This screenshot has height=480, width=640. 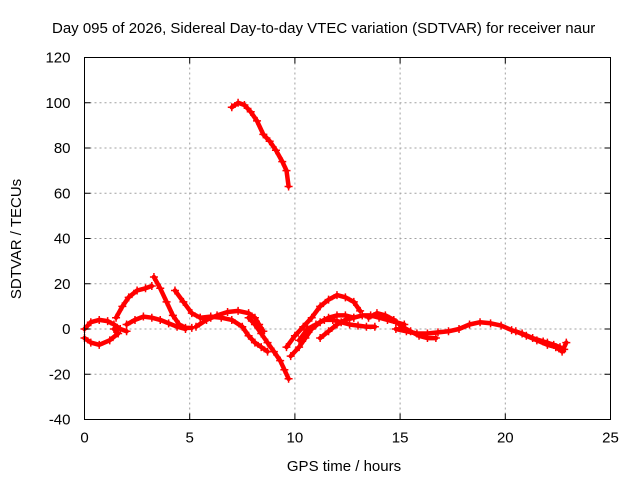 I want to click on y-axis-label: SDTVAR / TECUs, so click(x=16, y=239).